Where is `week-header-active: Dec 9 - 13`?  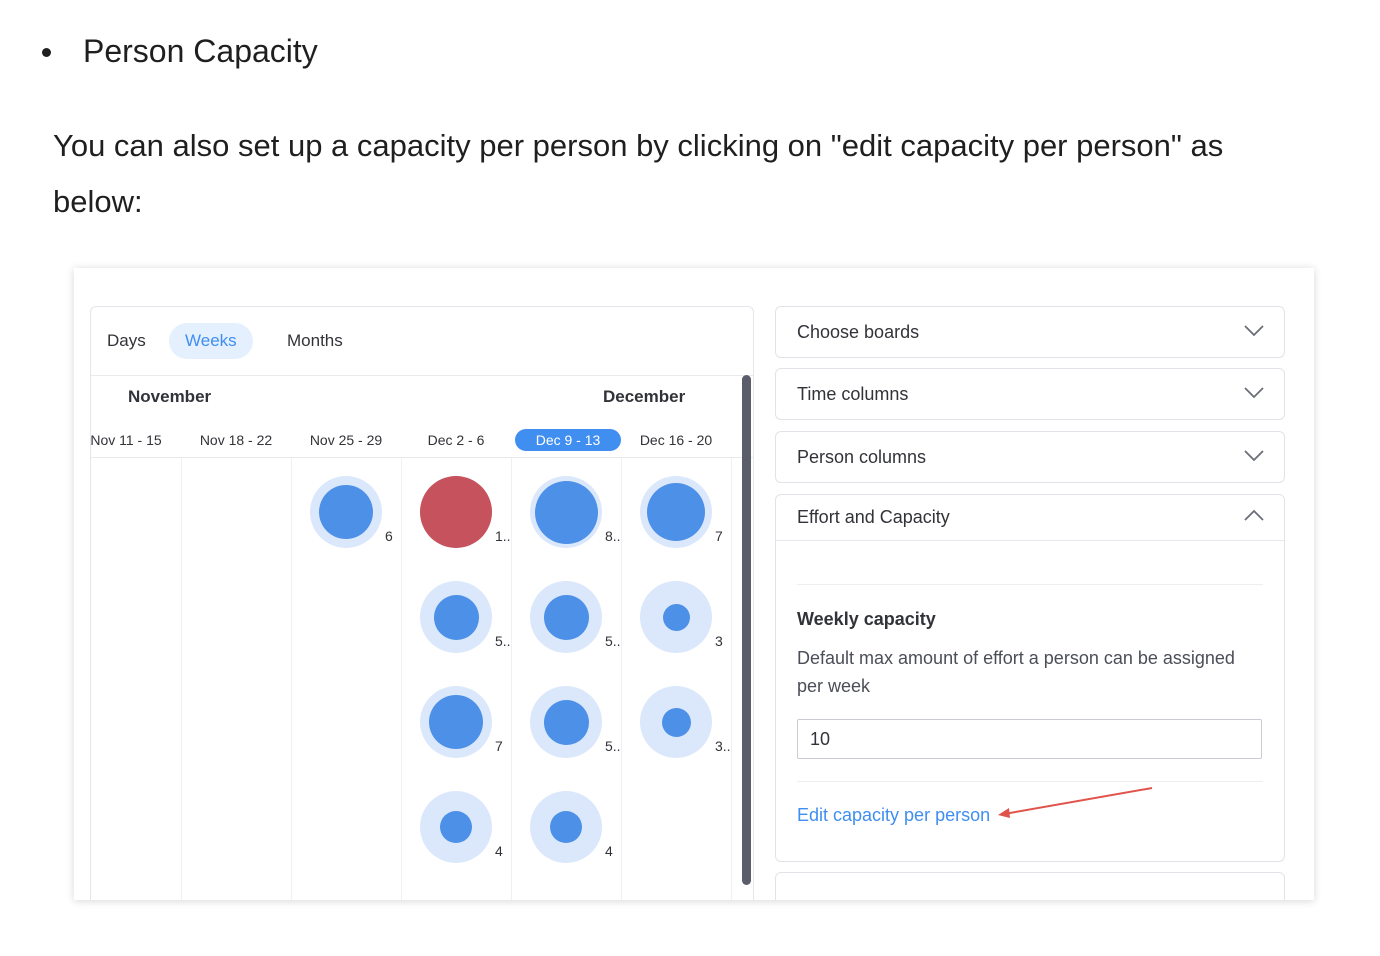
week-header-active: Dec 9 - 13 is located at coordinates (568, 440).